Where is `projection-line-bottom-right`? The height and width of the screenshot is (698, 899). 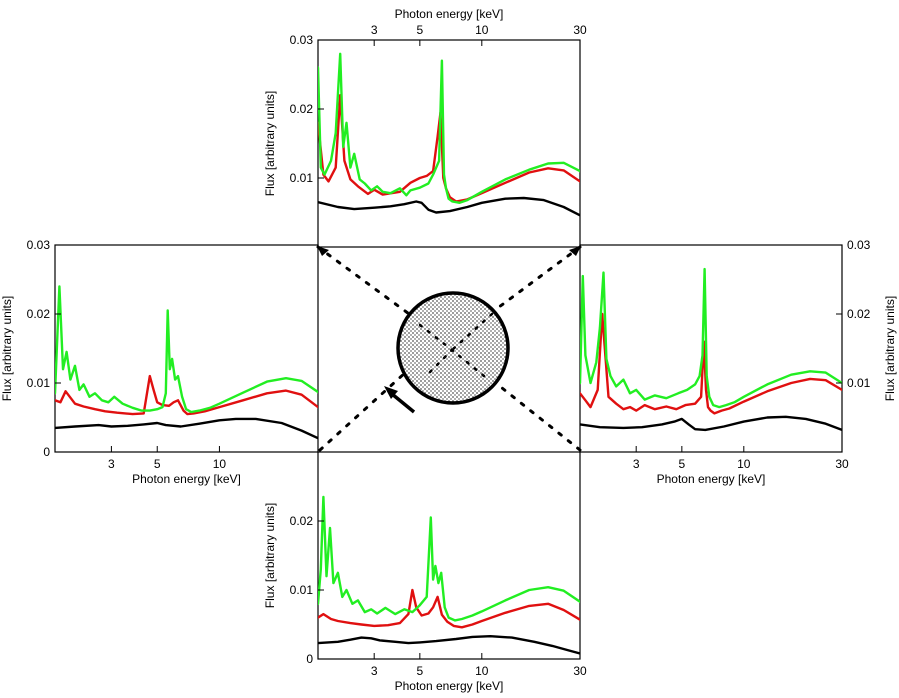 projection-line-bottom-right is located at coordinates (536, 415).